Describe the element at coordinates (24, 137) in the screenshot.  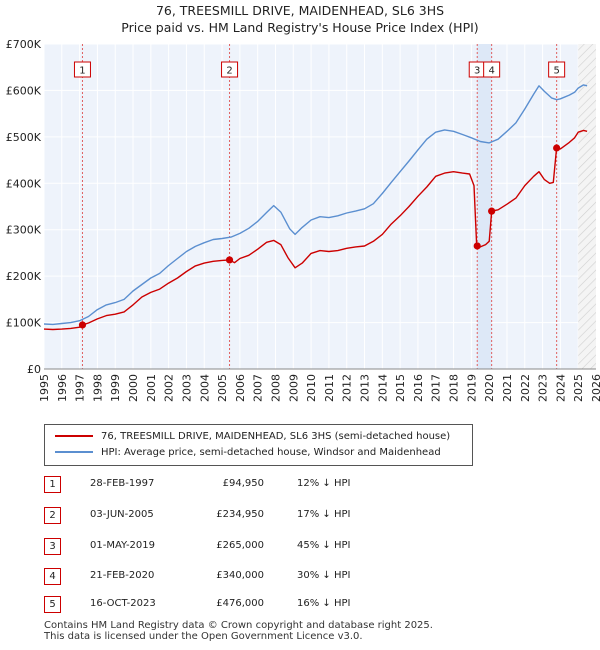
I see `y-tick-label: £500K` at that location.